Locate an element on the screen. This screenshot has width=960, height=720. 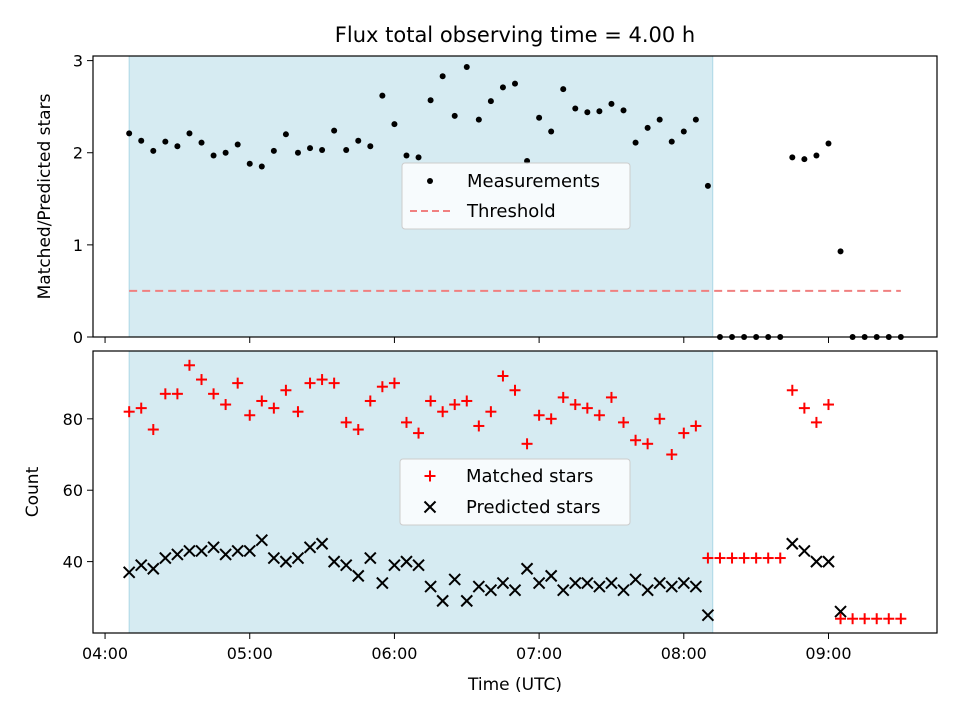
bottom-y-tick-label: 60 is located at coordinates (73, 490).